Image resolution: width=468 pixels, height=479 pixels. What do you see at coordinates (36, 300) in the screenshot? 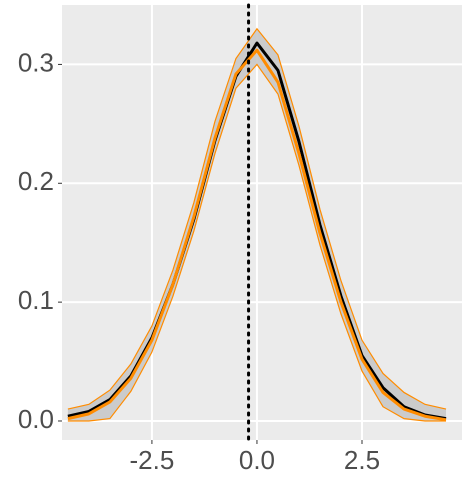
I see `y-tick-label: 0.1` at bounding box center [36, 300].